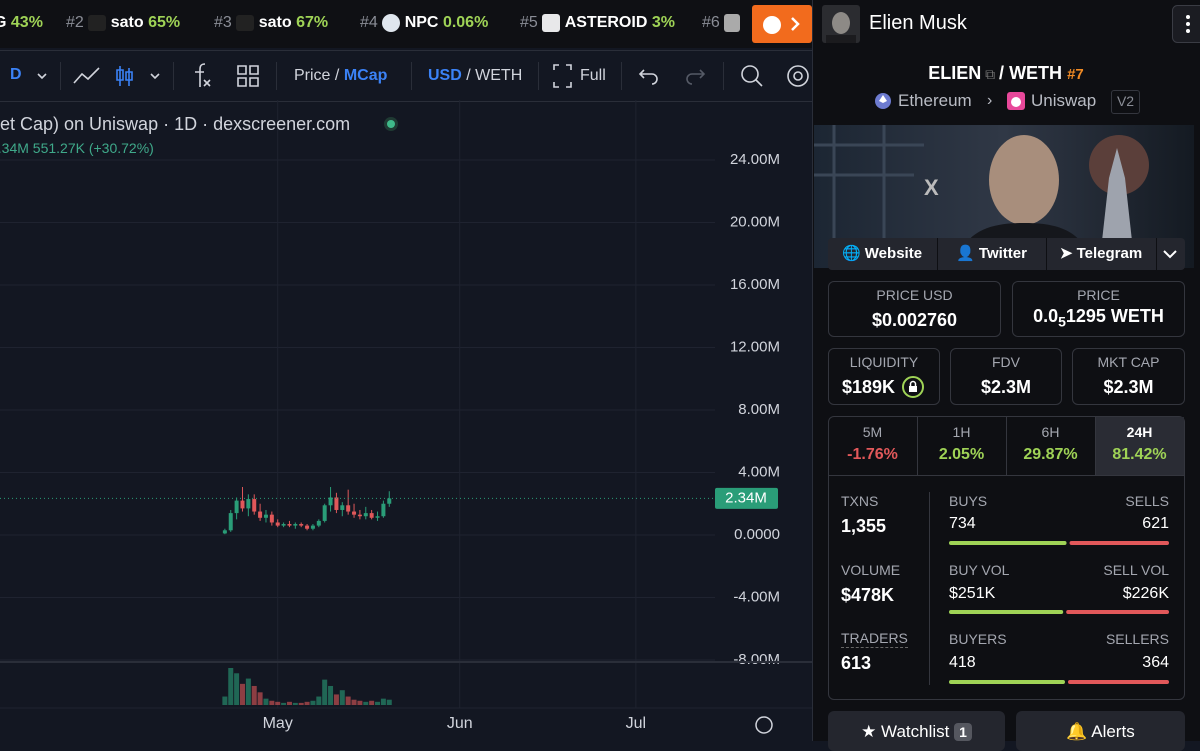  I want to click on ticker-item: #4 NPC 0.06%, so click(424, 23).